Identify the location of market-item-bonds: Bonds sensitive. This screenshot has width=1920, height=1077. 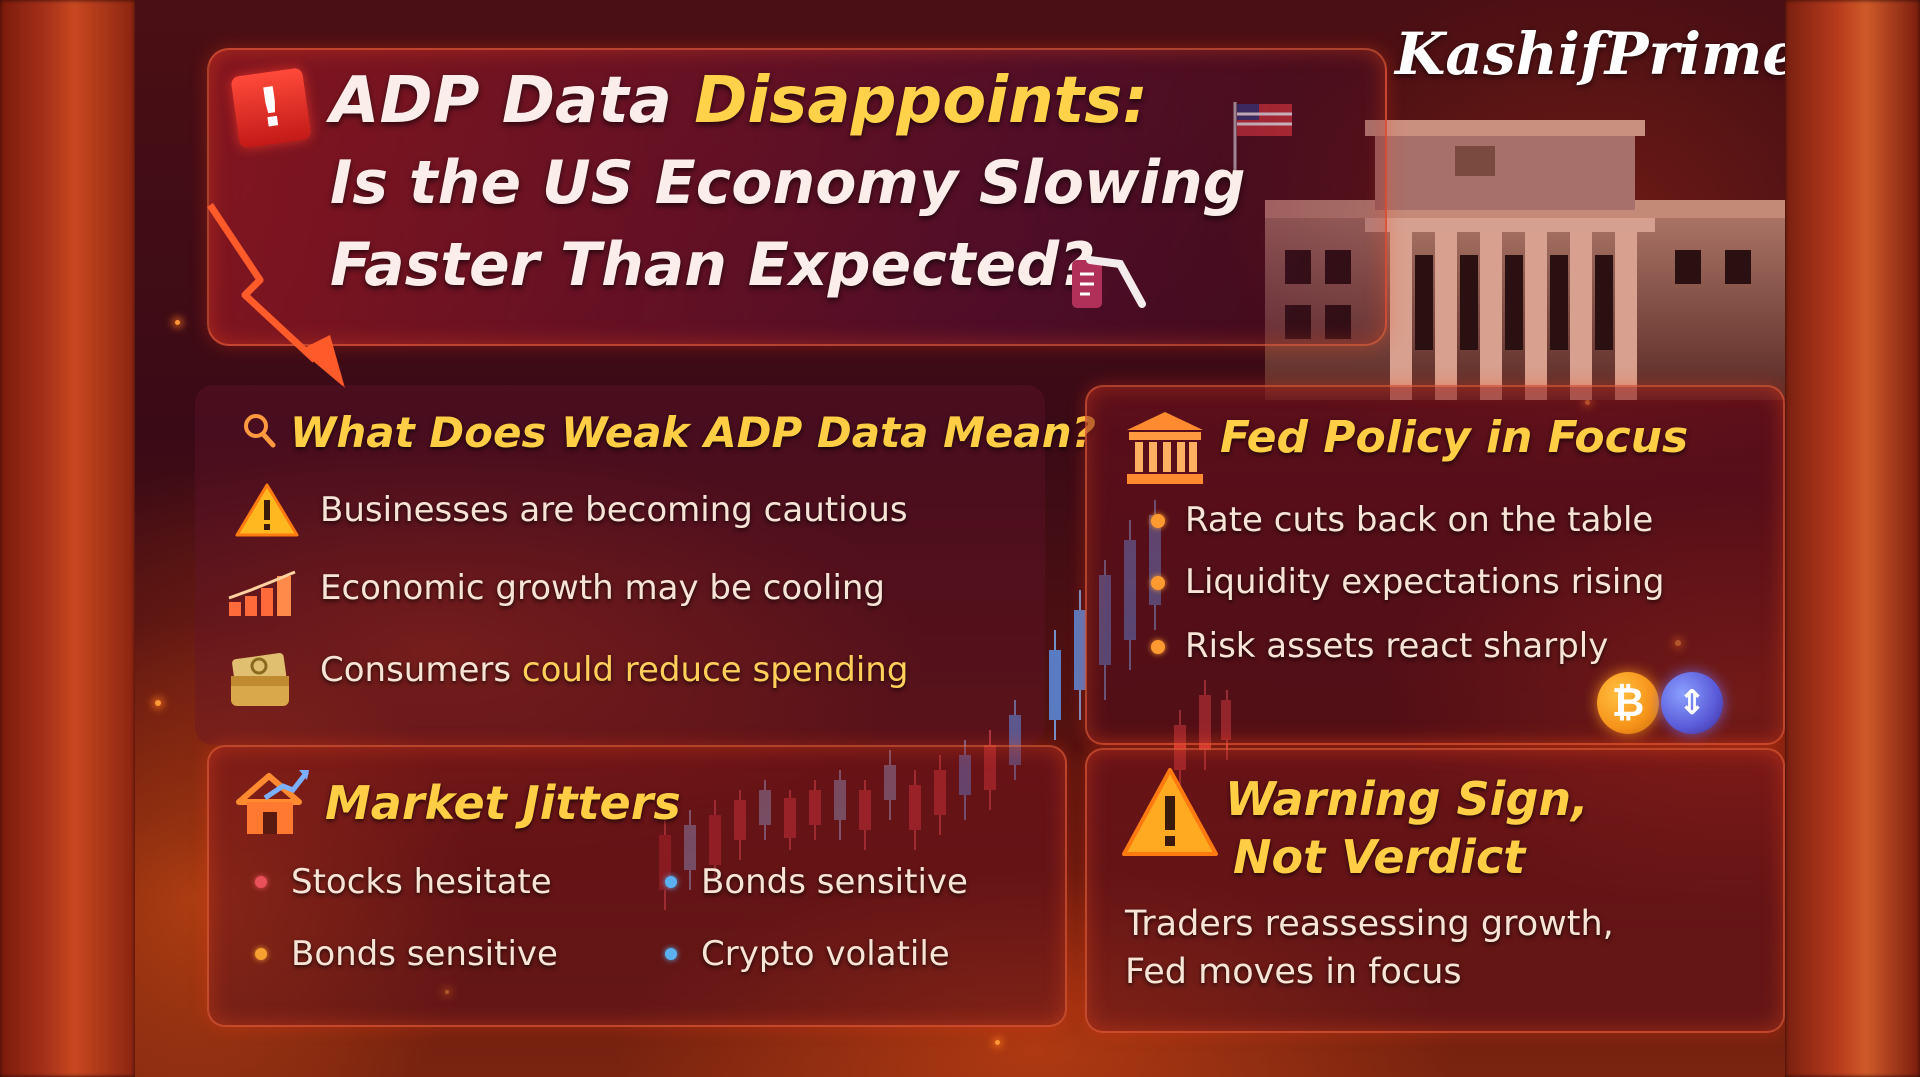
(834, 882).